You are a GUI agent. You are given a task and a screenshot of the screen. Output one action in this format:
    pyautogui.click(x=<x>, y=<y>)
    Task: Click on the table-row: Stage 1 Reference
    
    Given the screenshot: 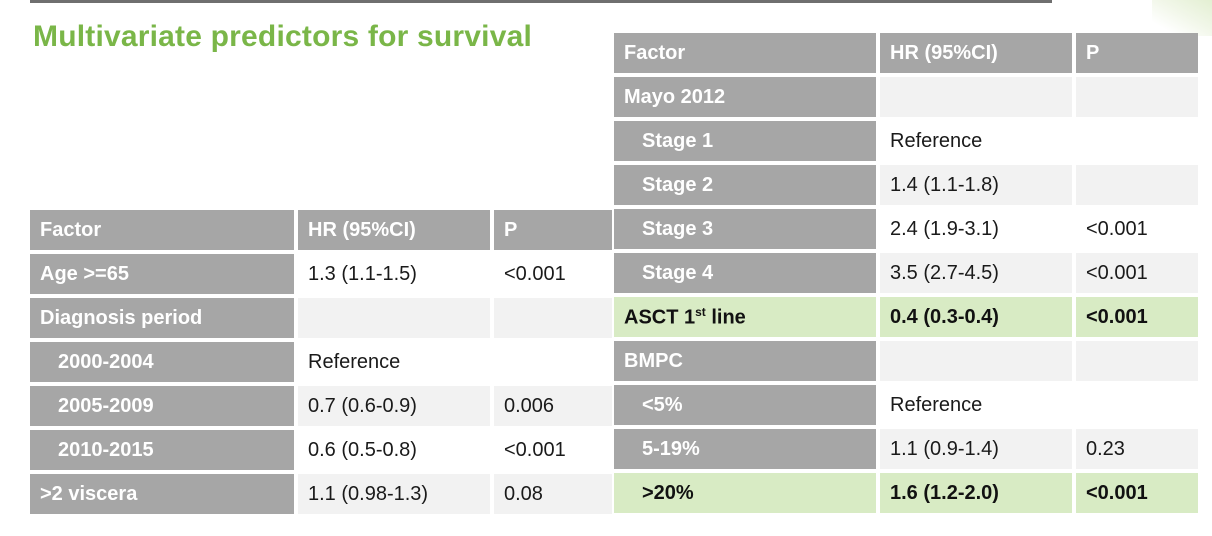 What is the action you would take?
    pyautogui.click(x=906, y=143)
    